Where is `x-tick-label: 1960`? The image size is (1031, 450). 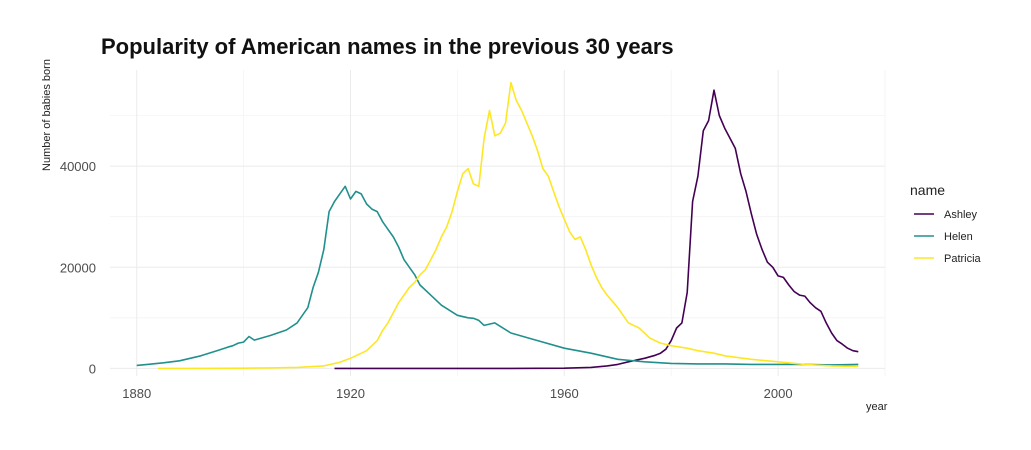
x-tick-label: 1960 is located at coordinates (564, 393).